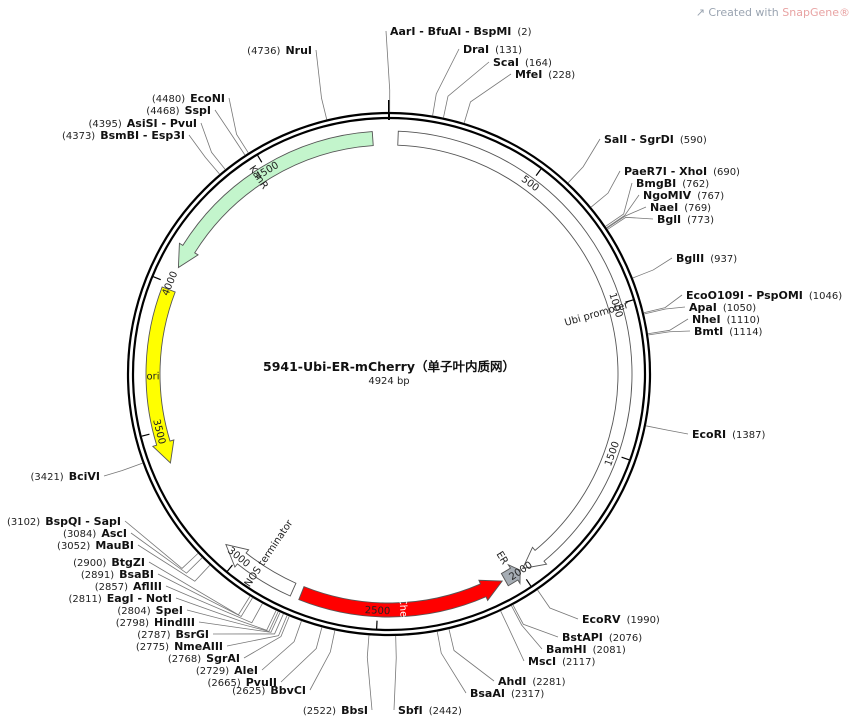 The width and height of the screenshot is (860, 725). What do you see at coordinates (445, 711) in the screenshot?
I see `site-position: (2442)` at bounding box center [445, 711].